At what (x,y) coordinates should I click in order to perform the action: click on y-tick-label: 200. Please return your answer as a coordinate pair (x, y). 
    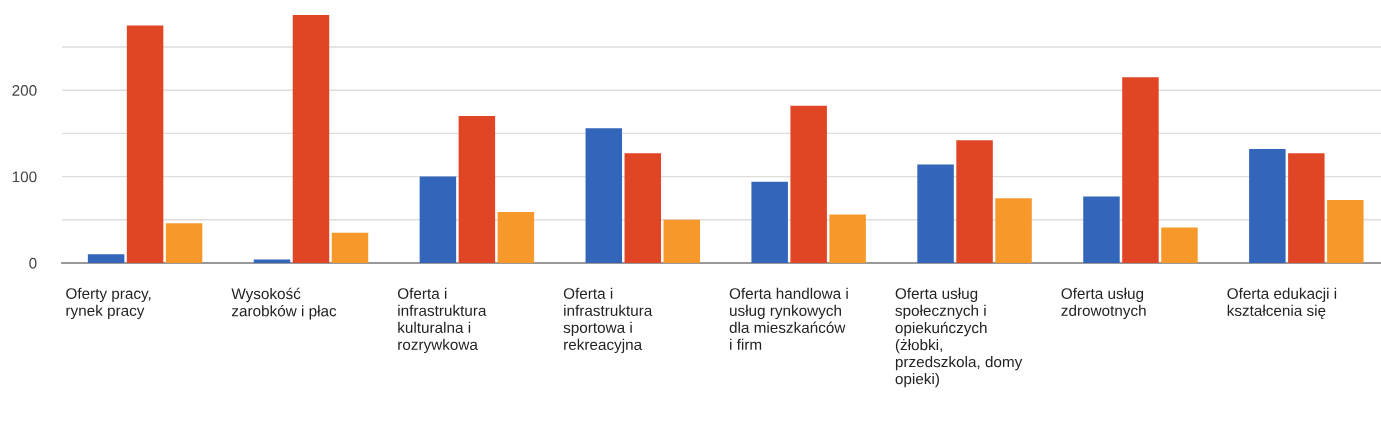
    Looking at the image, I should click on (24, 90).